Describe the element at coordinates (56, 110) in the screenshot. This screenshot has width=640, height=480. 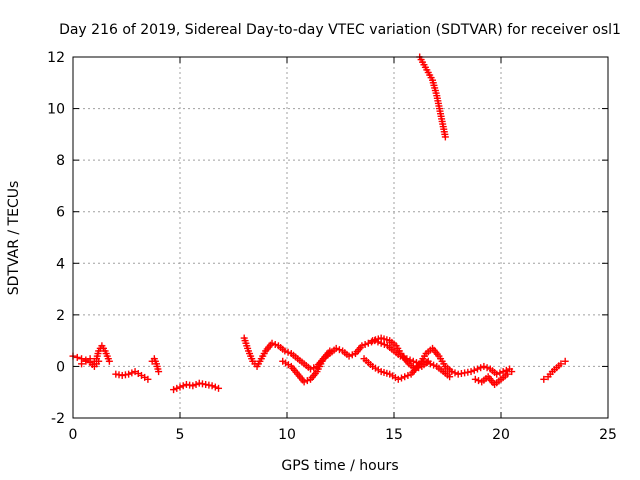
I see `y-tick-label: 10` at that location.